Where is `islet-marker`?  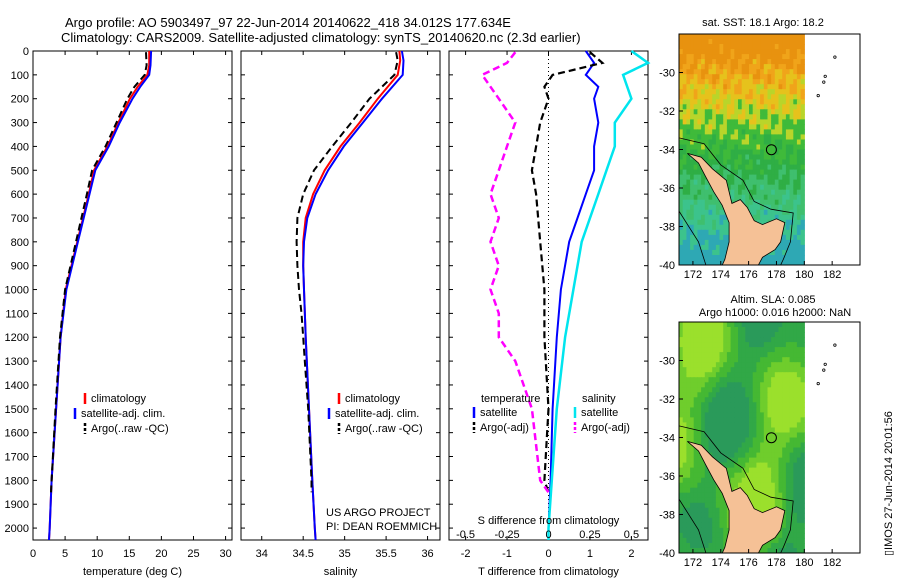
islet-marker is located at coordinates (825, 364).